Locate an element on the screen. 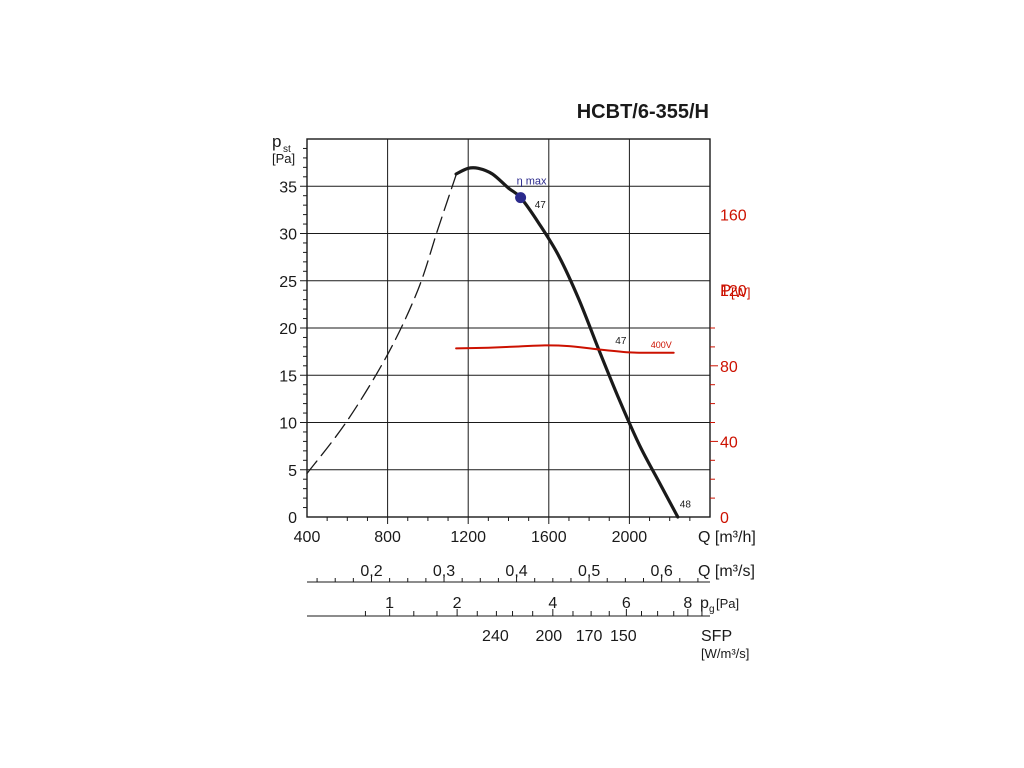 The width and height of the screenshot is (1024, 768). sfp-axis-label: SFP is located at coordinates (716, 636).